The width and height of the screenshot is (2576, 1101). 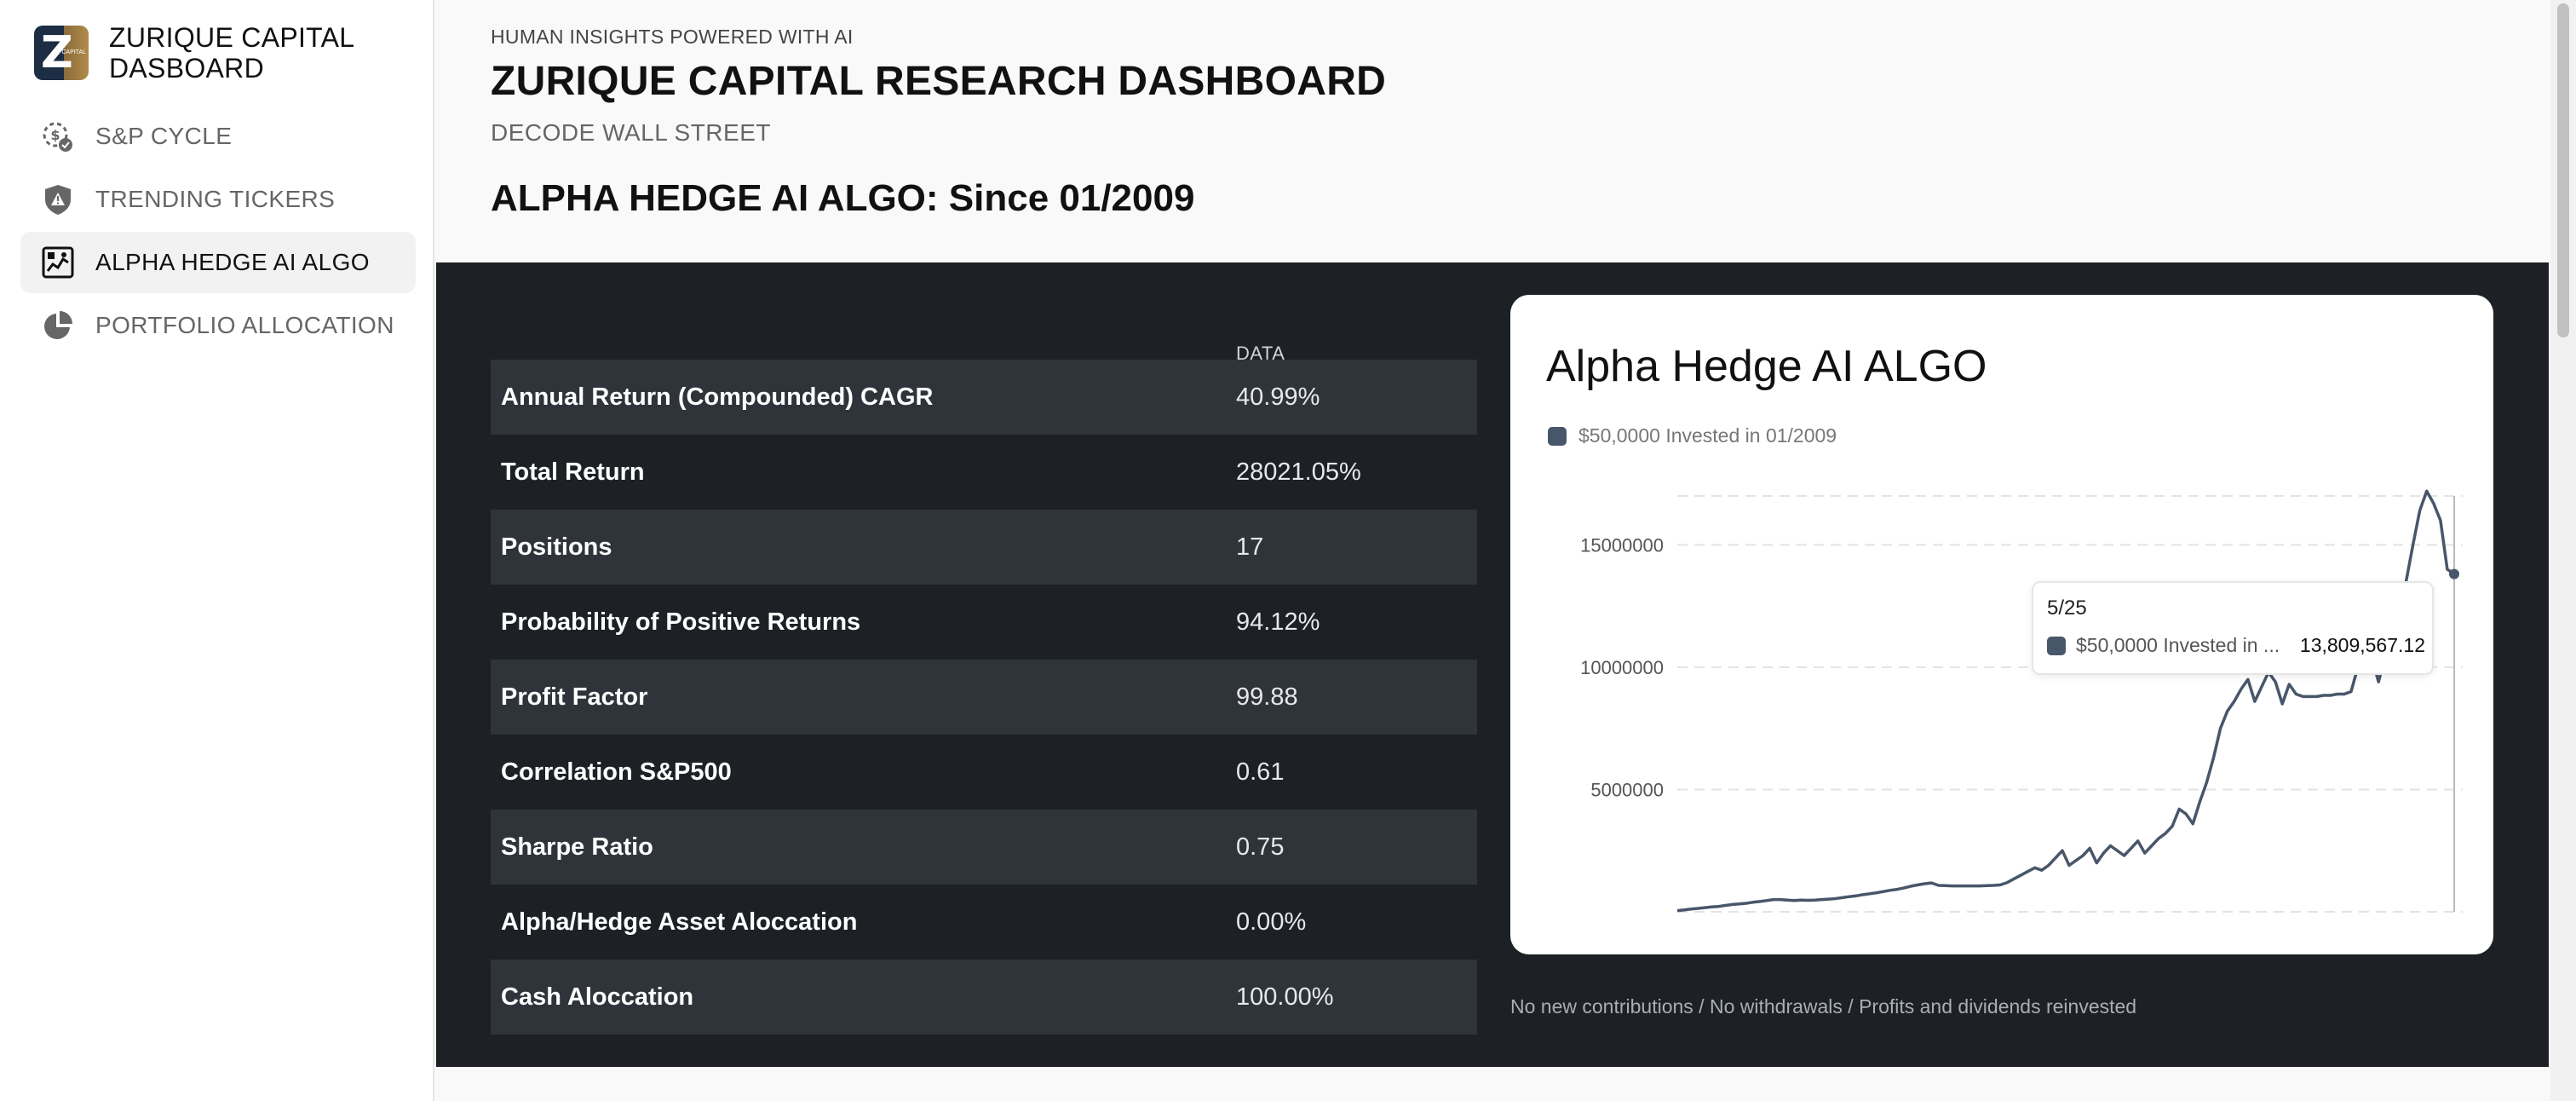 I want to click on page-subtitle: DECODE WALL STREET, so click(x=631, y=132).